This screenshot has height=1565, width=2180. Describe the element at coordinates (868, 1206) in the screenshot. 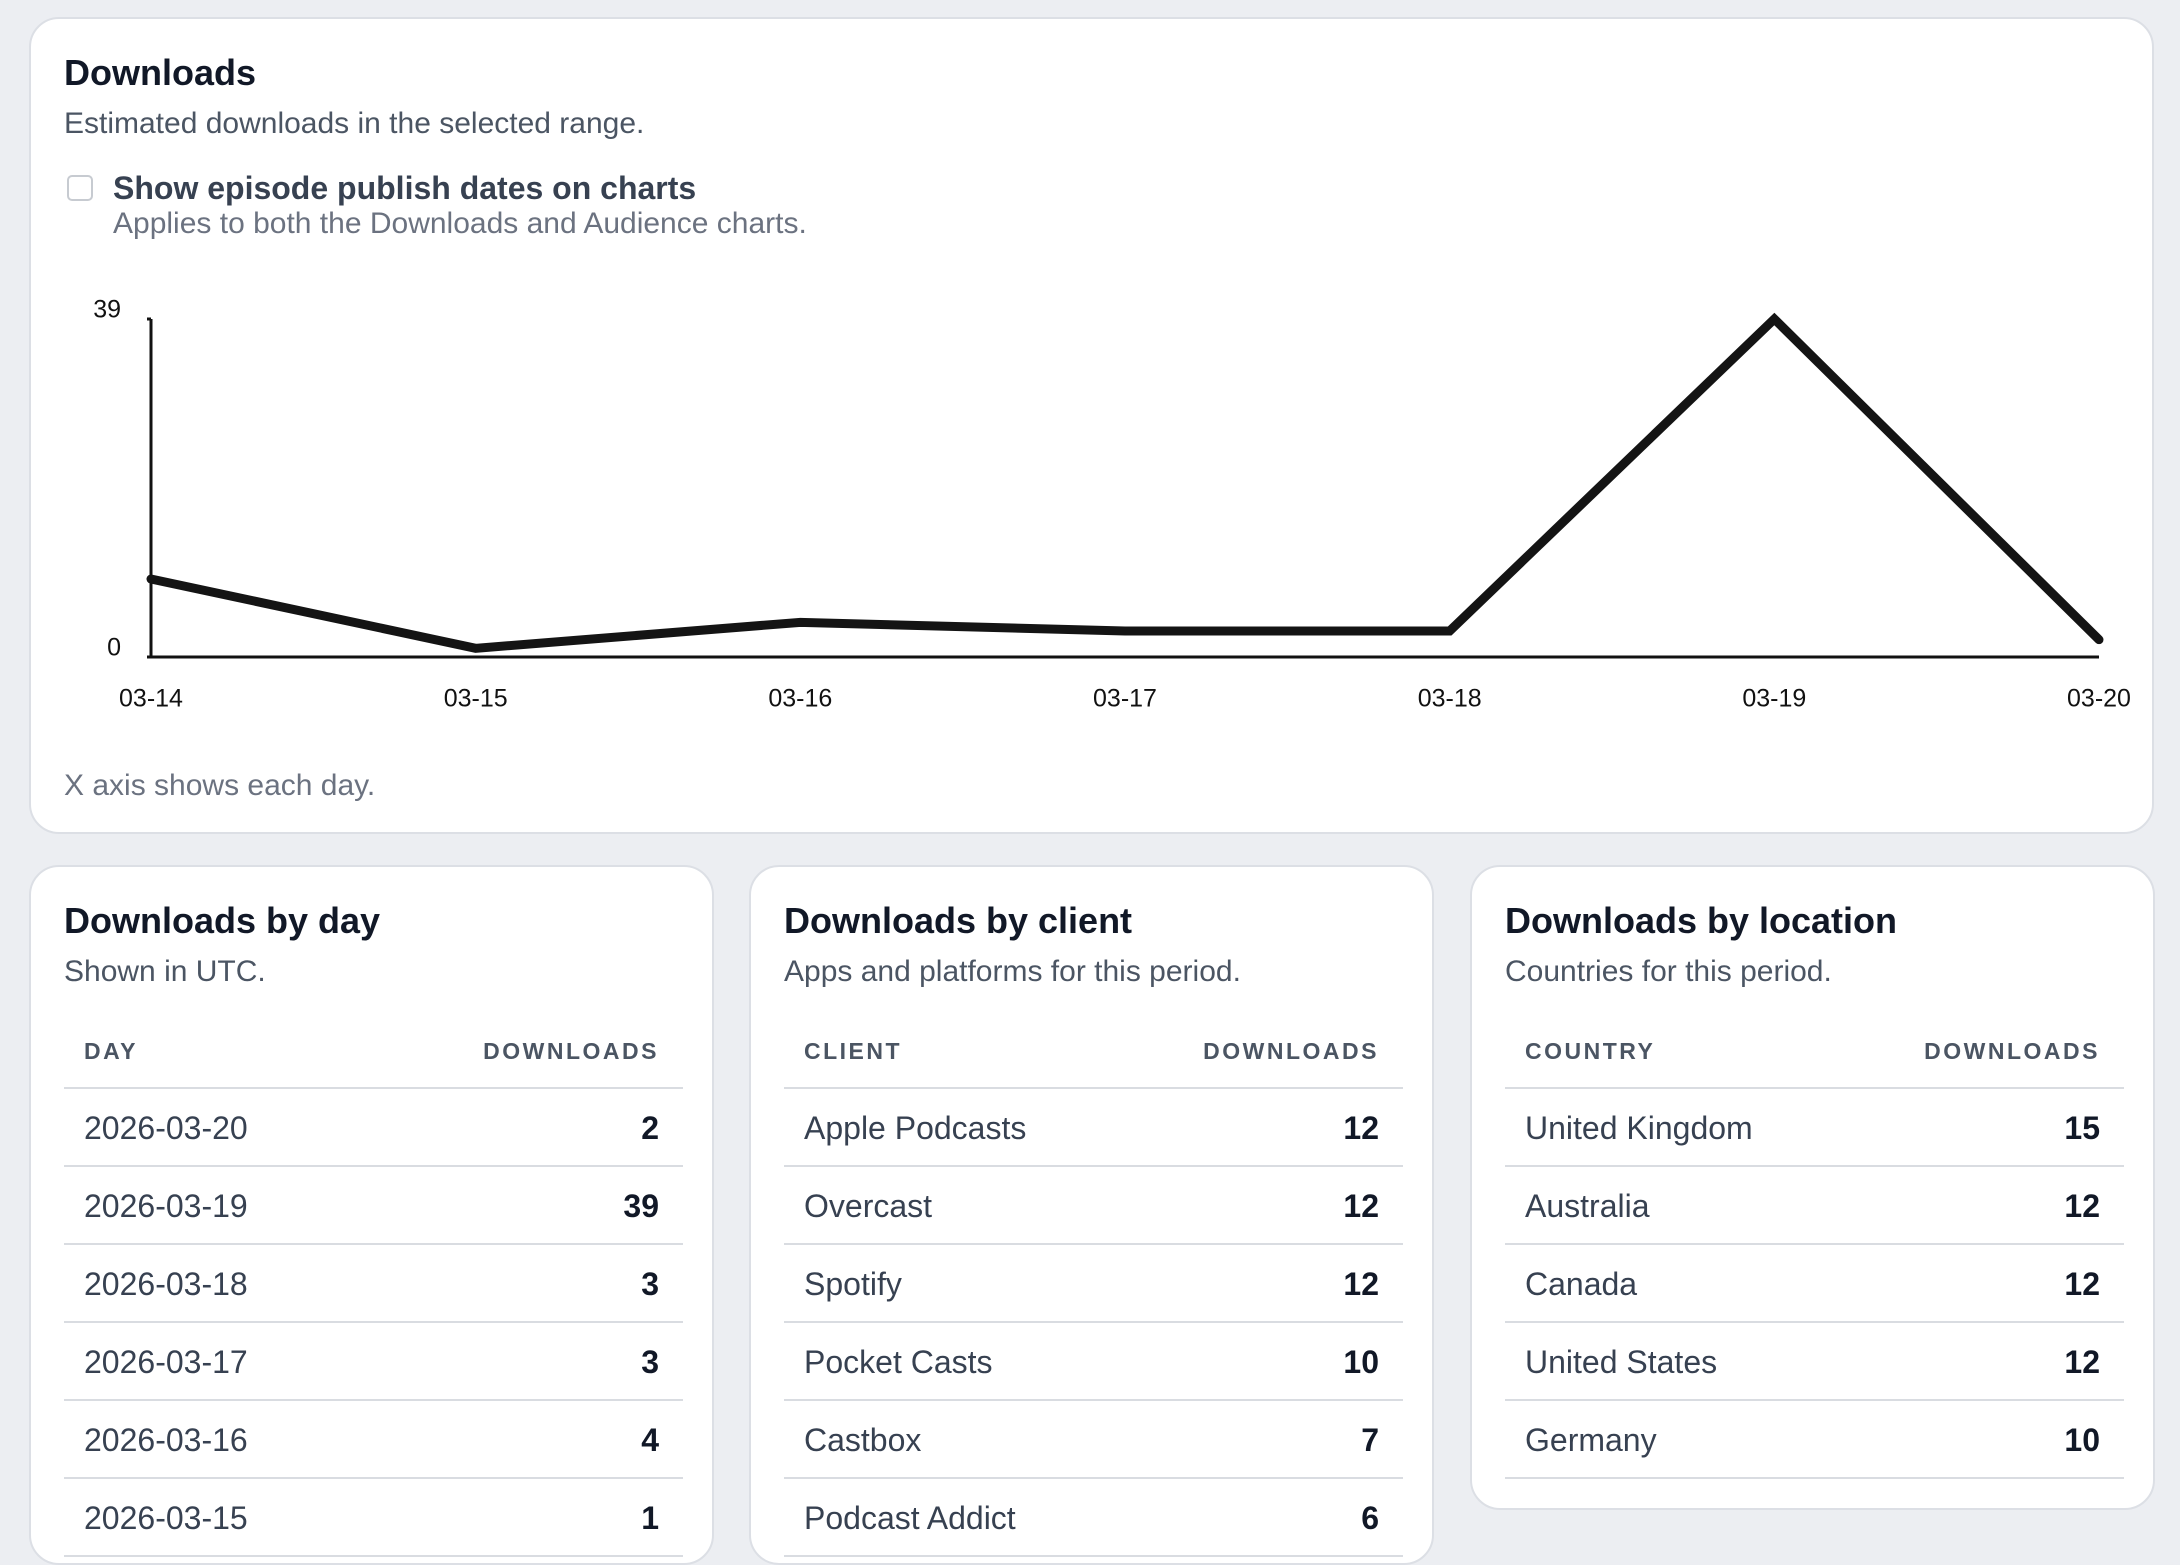

I see `row-label: Overcast` at that location.